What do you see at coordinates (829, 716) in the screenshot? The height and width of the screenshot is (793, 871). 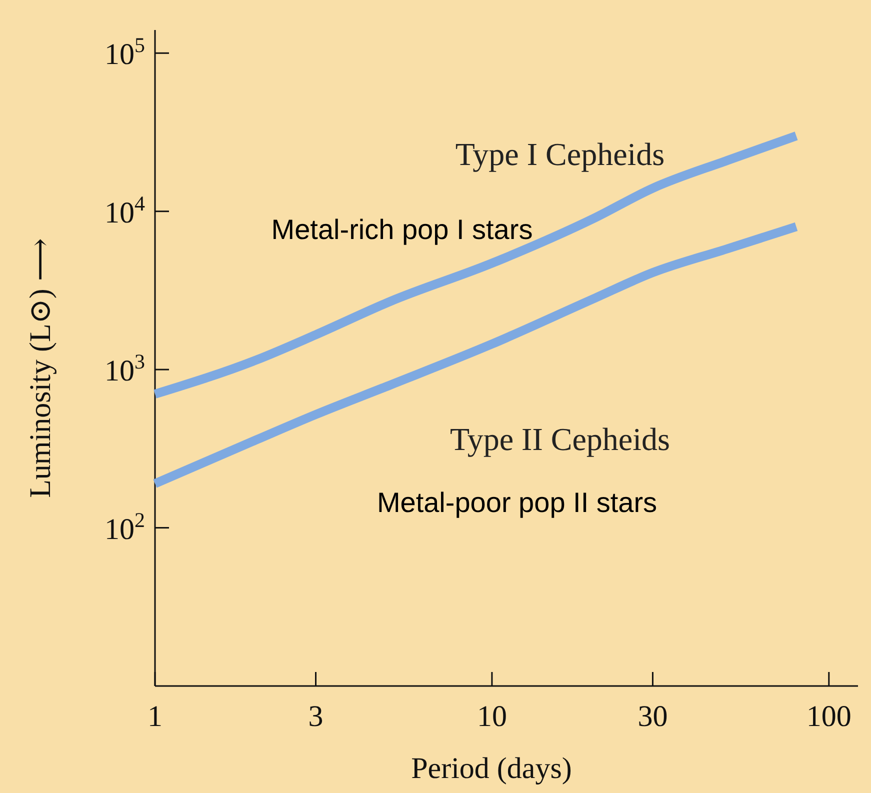 I see `x-tick-label: 100` at bounding box center [829, 716].